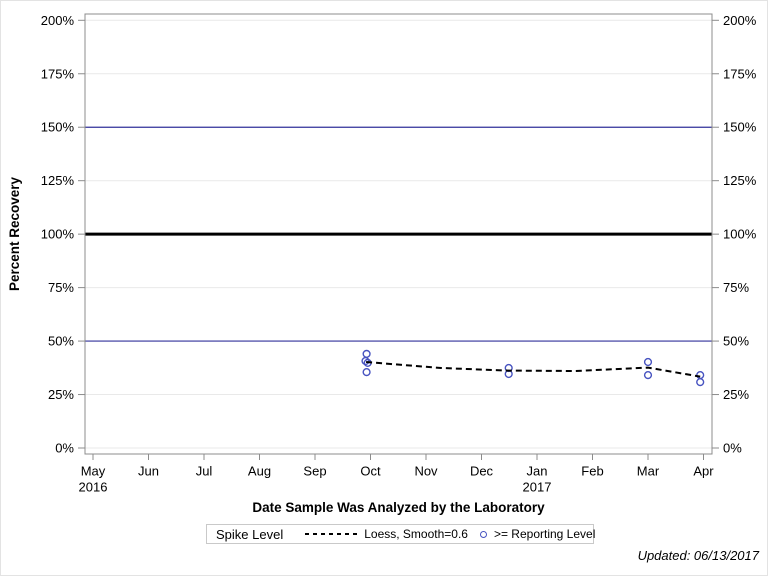  I want to click on loess-line, so click(533, 369).